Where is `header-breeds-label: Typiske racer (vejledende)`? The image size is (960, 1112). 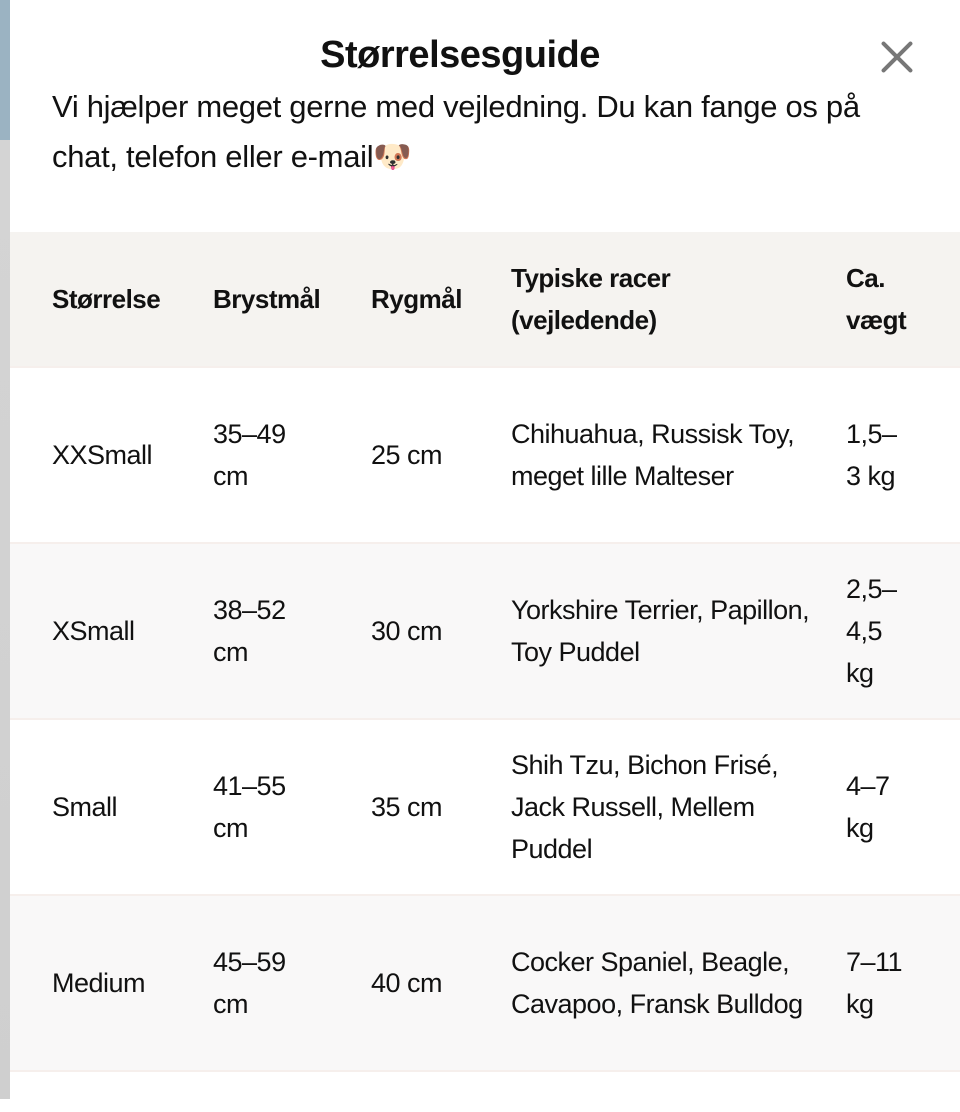 header-breeds-label: Typiske racer (vejledende) is located at coordinates (591, 299).